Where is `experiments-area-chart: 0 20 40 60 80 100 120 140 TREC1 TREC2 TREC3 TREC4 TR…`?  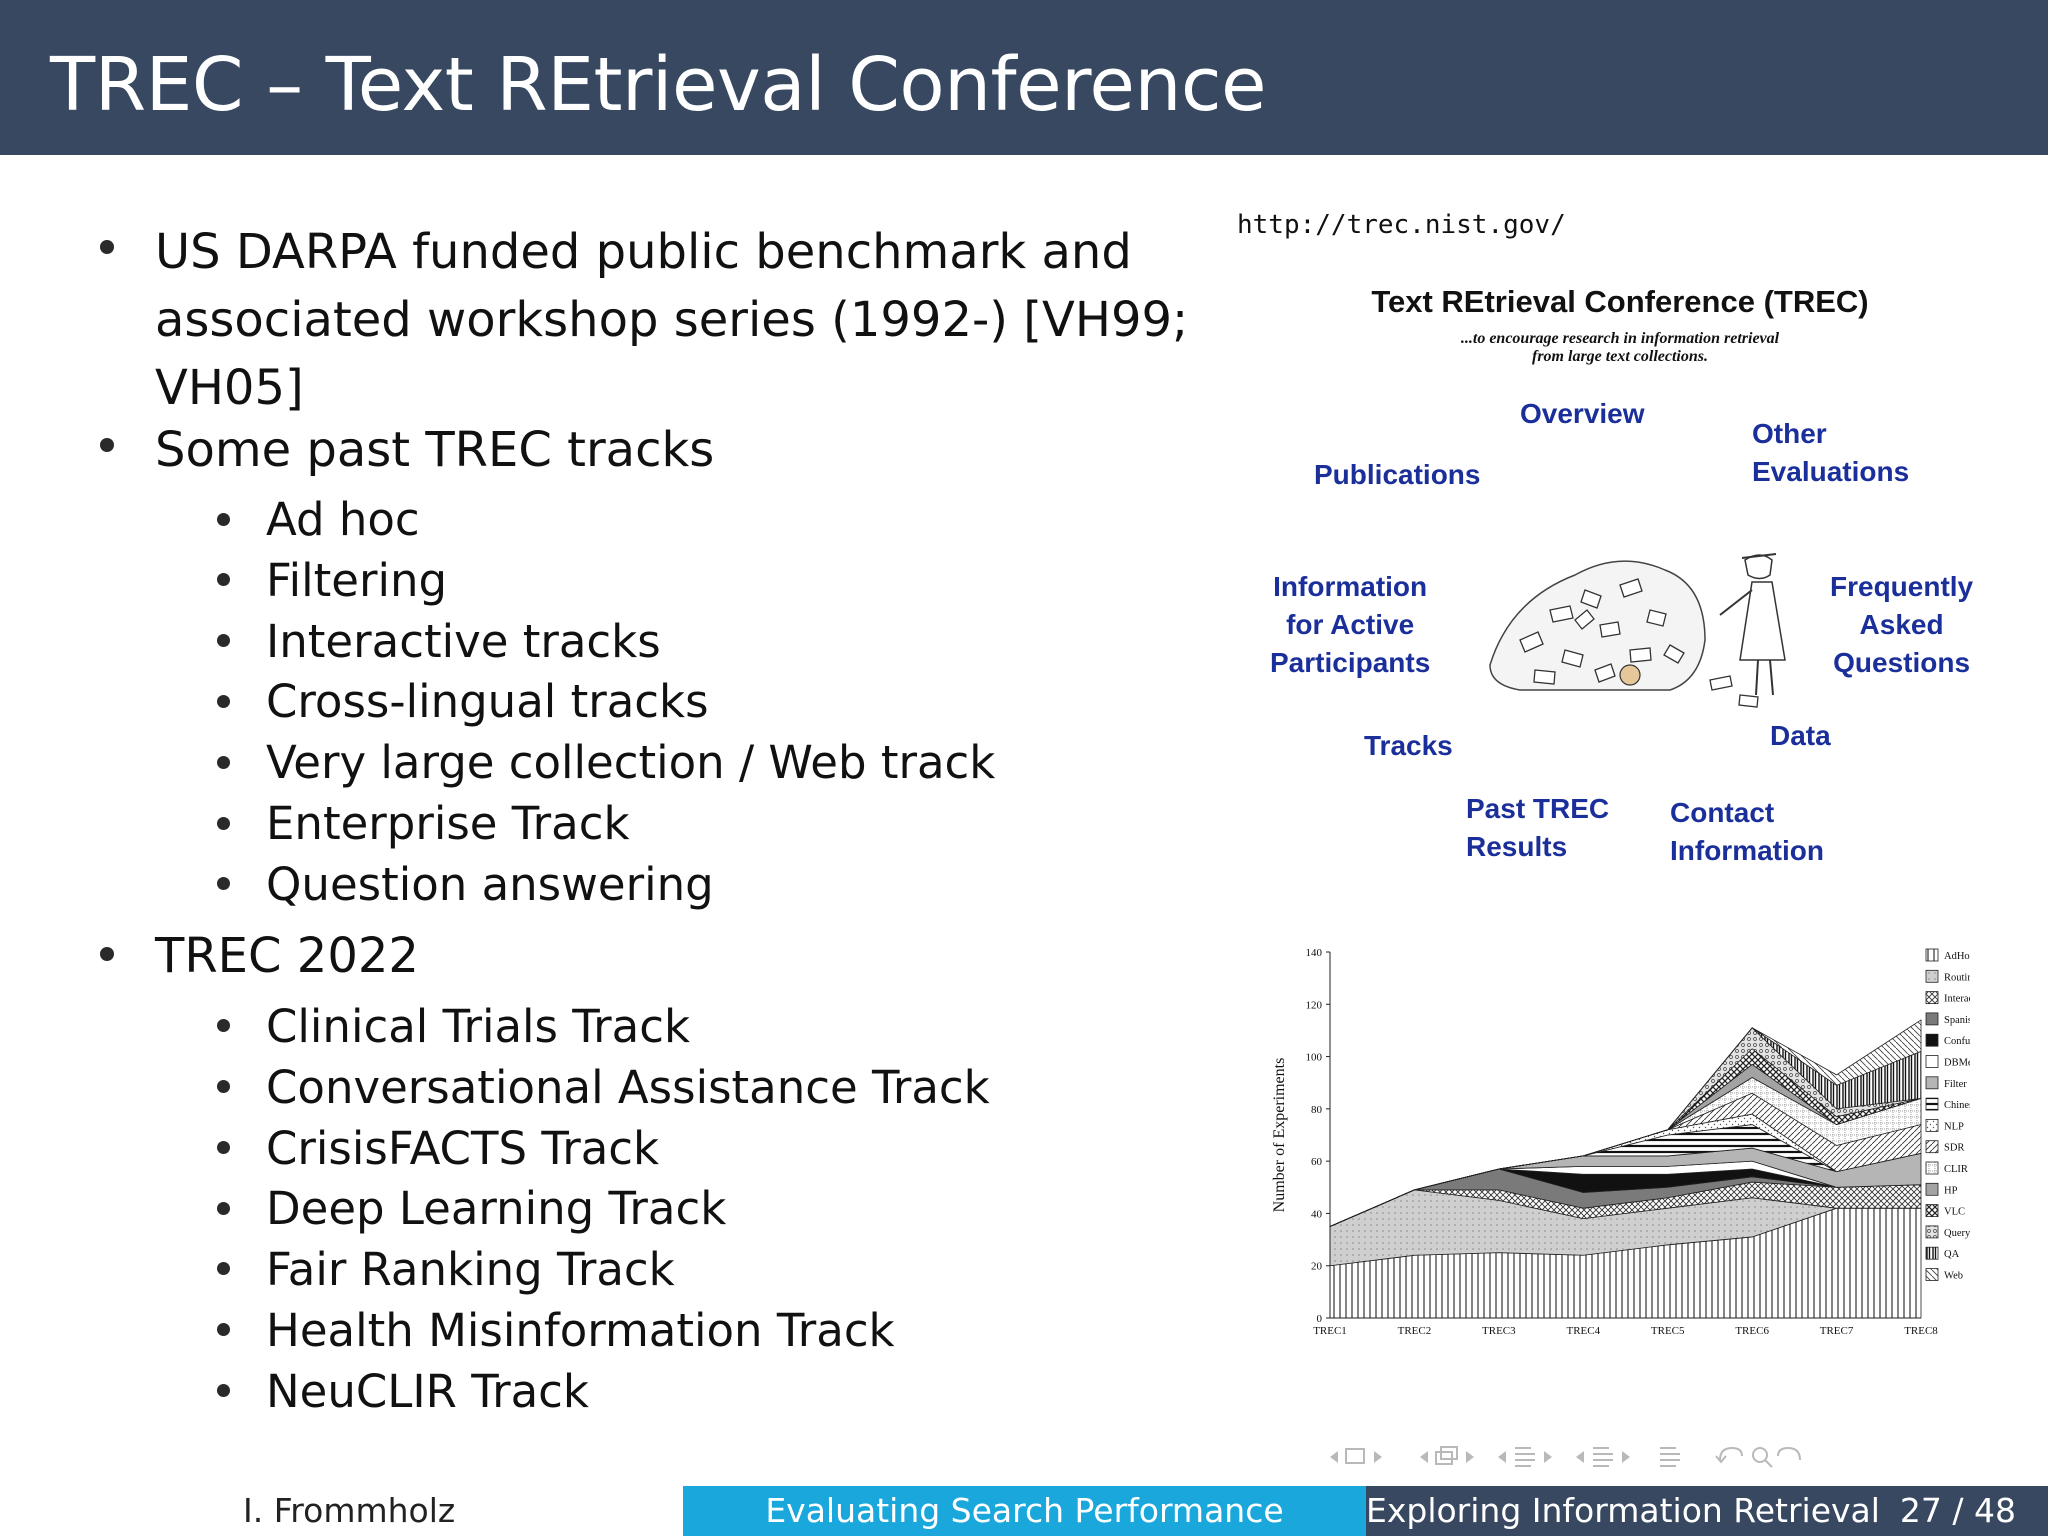 experiments-area-chart: 0 20 40 60 80 100 120 140 TREC1 TREC2 TREC3 TREC4 TR… is located at coordinates (1620, 1142).